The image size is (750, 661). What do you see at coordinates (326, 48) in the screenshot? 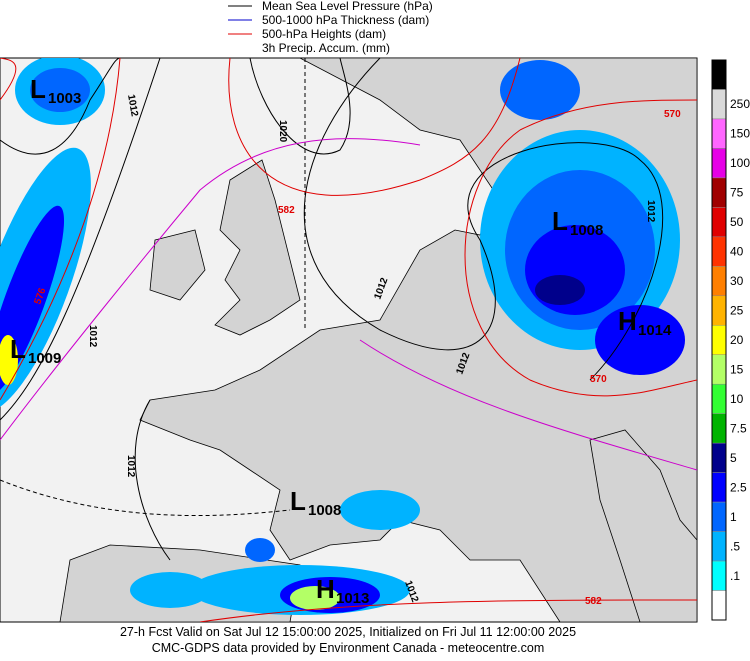
I see `legend-label: 3h Precip. Accum. (mm)` at bounding box center [326, 48].